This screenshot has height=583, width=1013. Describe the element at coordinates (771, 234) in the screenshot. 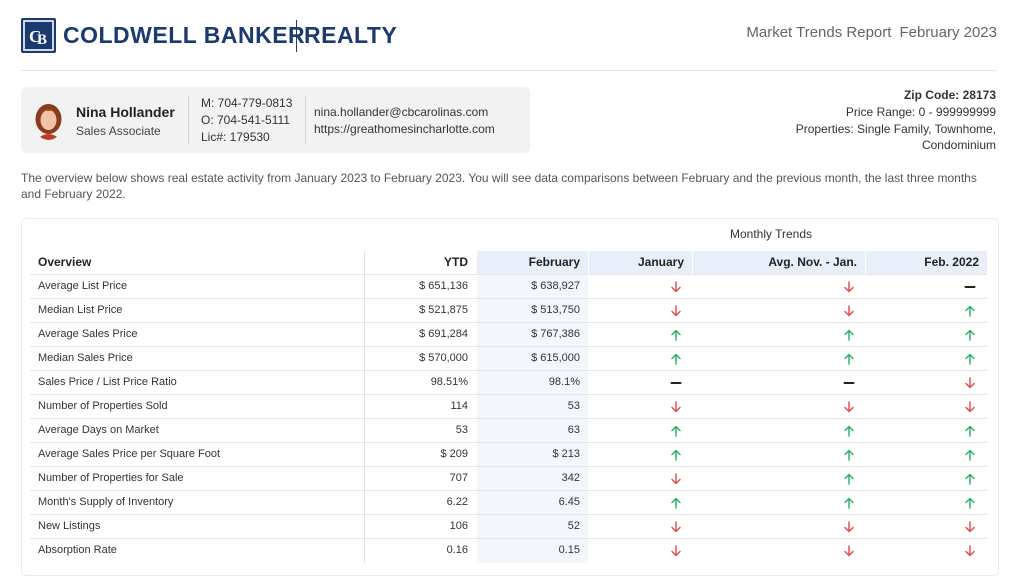

I see `monthly-trends-label: Monthly Trends` at that location.